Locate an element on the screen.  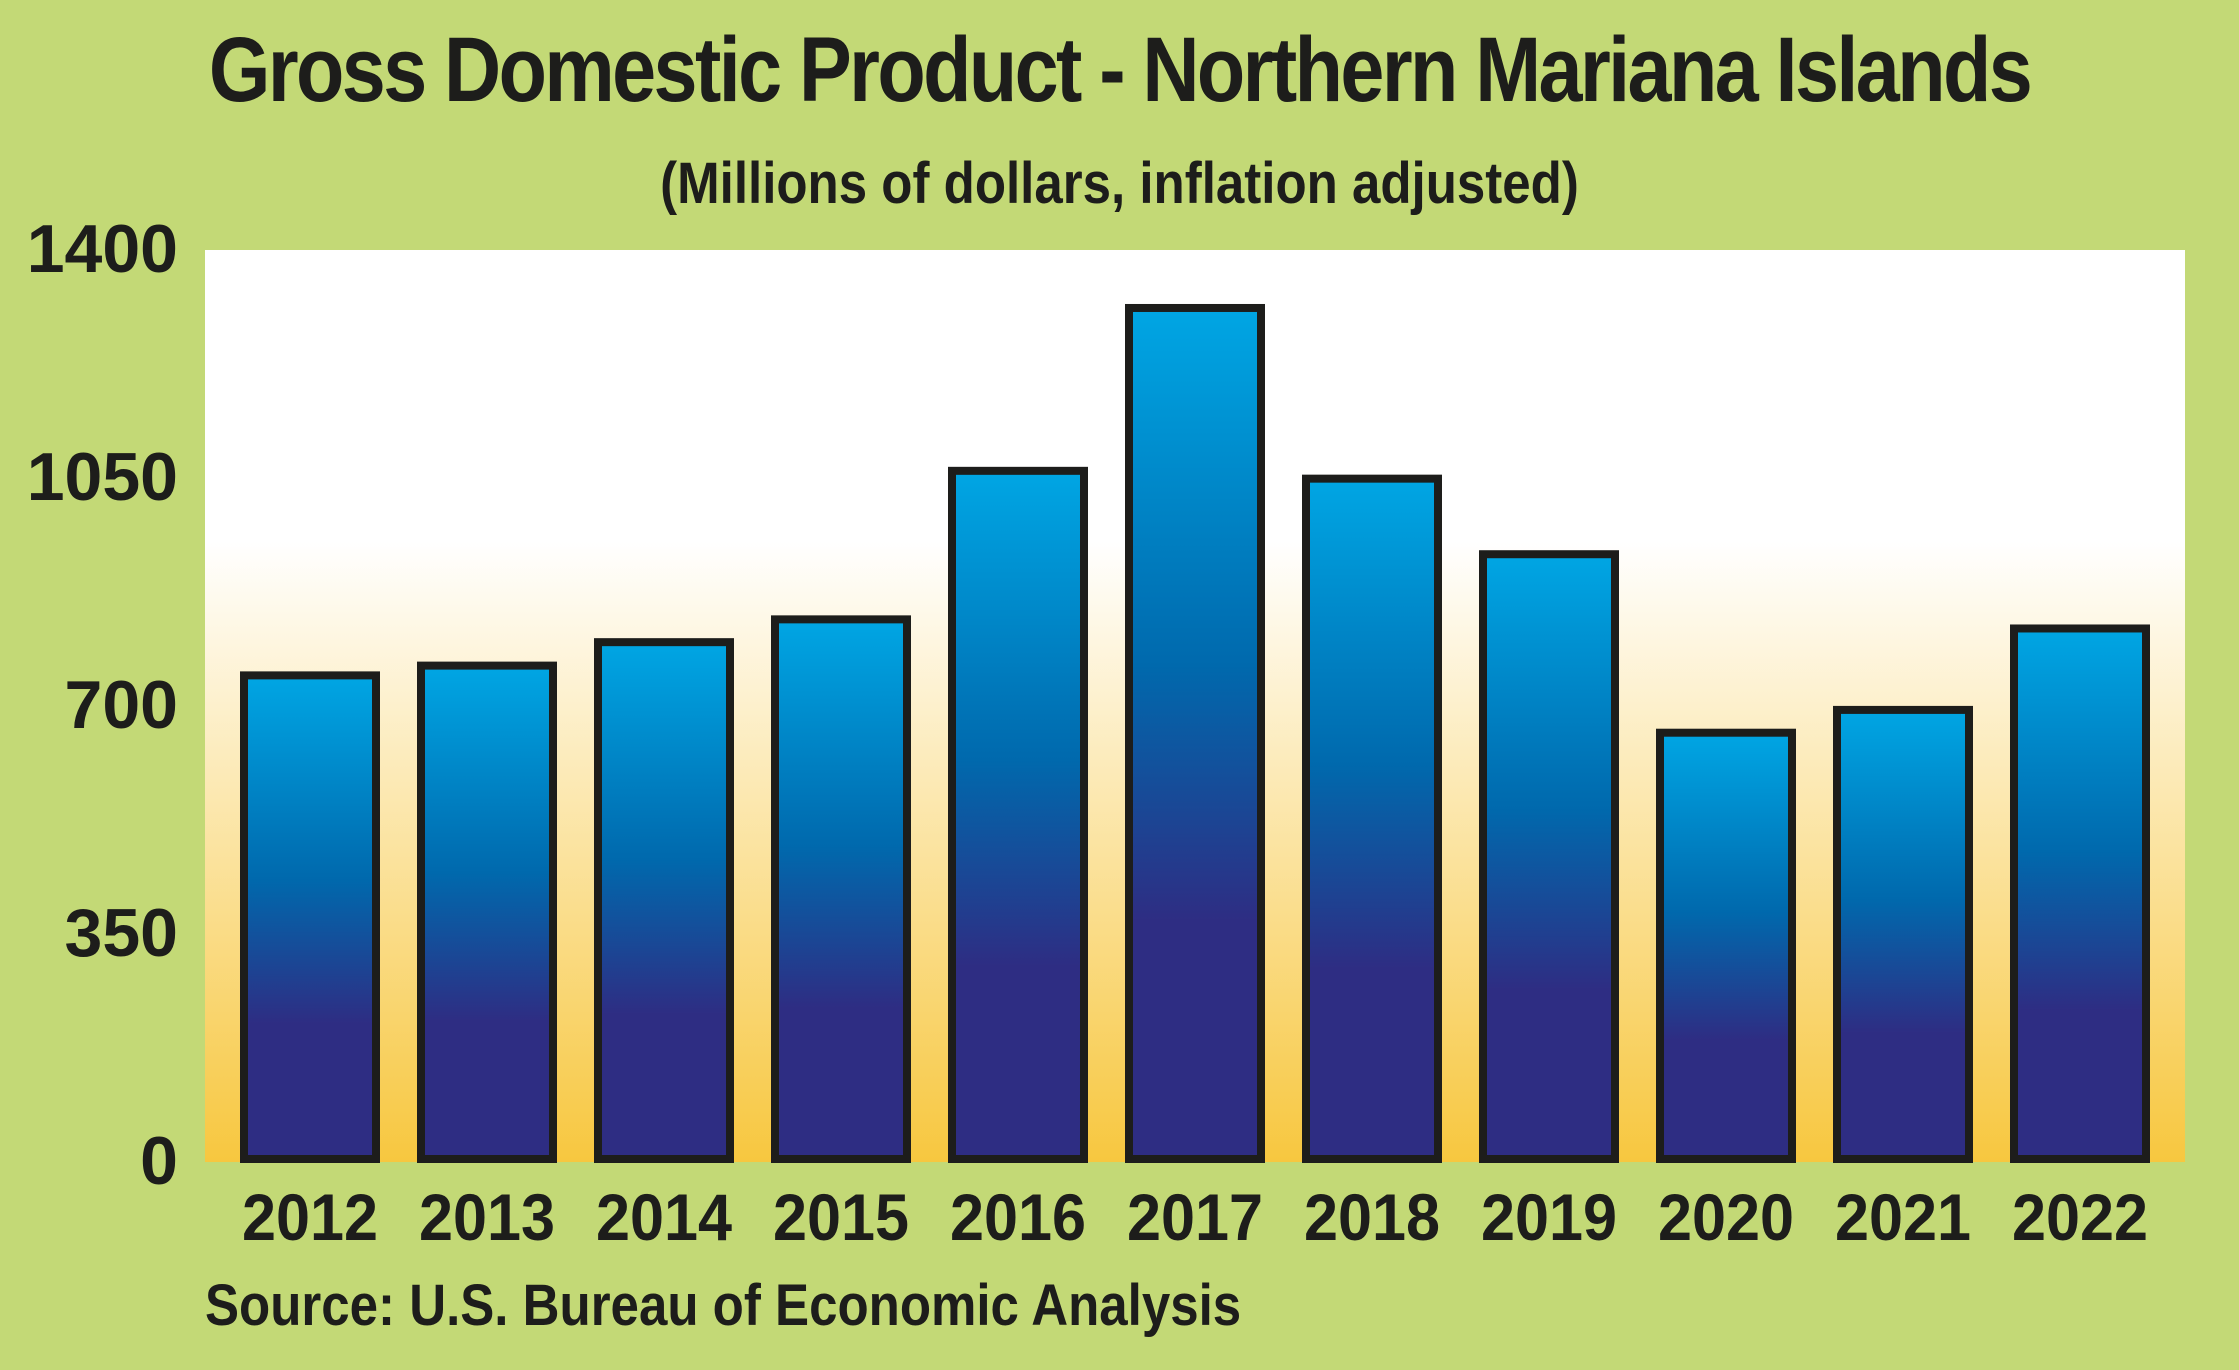
x-tick-label: 2015 is located at coordinates (841, 1217).